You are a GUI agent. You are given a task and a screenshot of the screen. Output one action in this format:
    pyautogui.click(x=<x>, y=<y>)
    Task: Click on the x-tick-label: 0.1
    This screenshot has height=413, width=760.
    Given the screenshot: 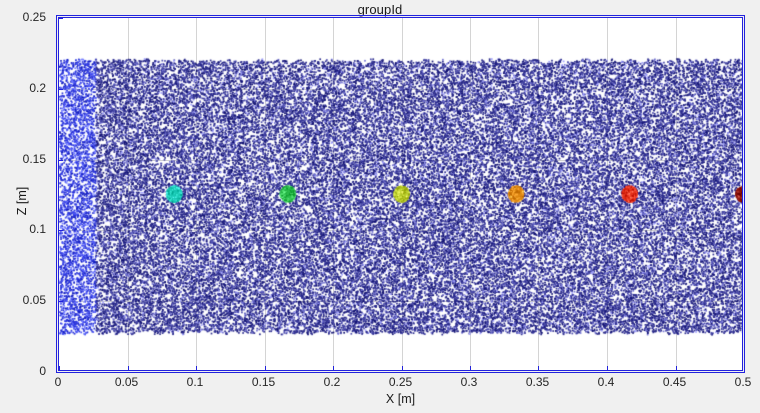 What is the action you would take?
    pyautogui.click(x=195, y=382)
    